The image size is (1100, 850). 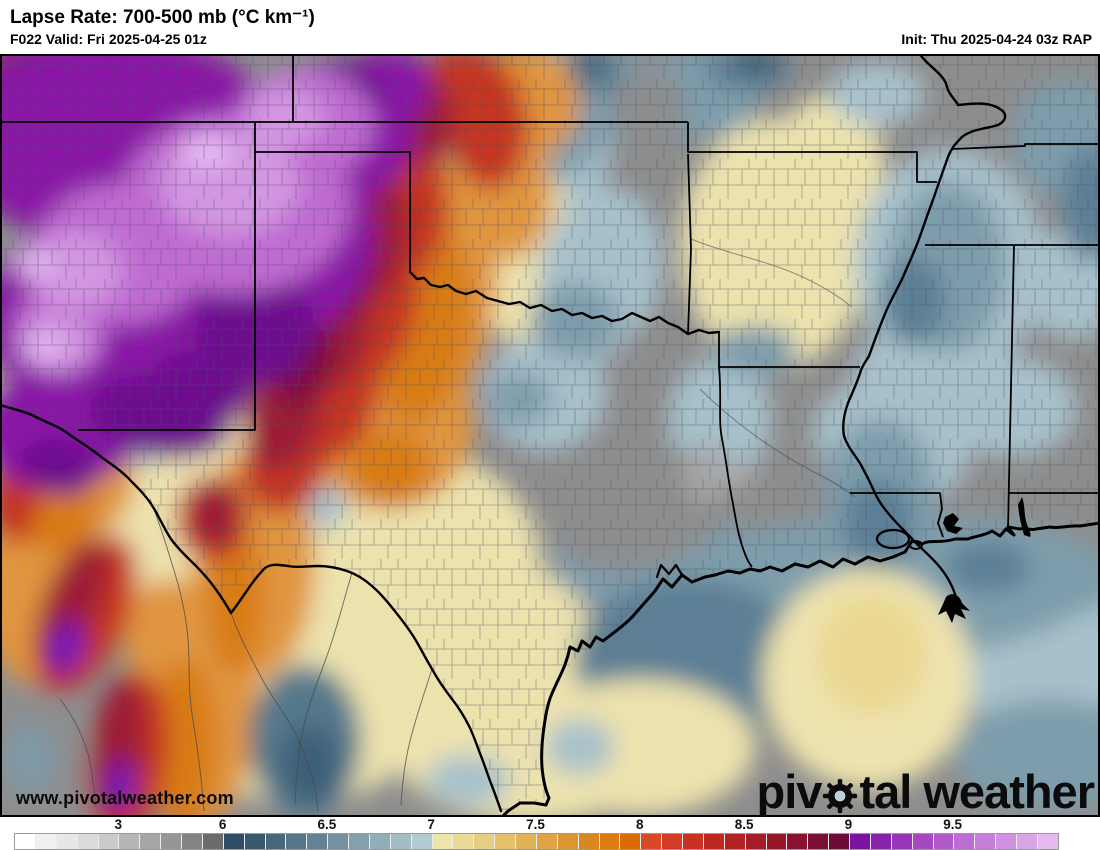 I want to click on minor-rivers, so click(x=773, y=368).